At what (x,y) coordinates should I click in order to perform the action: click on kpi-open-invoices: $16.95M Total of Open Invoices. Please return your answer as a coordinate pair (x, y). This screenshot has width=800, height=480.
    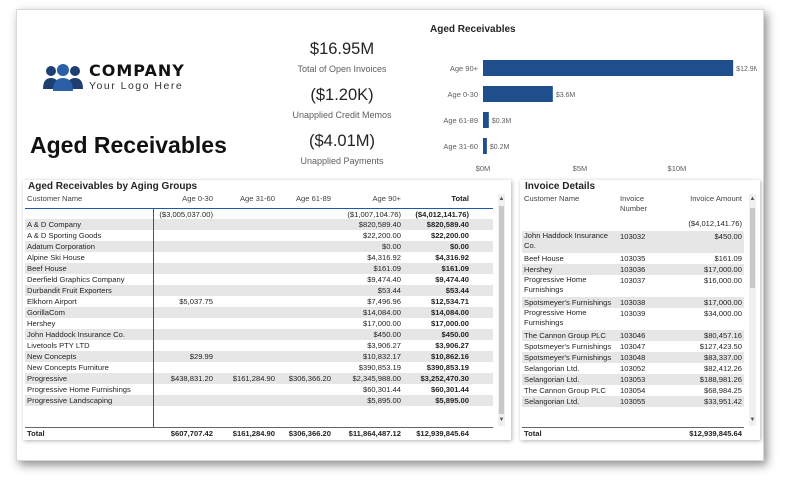
    Looking at the image, I should click on (342, 57).